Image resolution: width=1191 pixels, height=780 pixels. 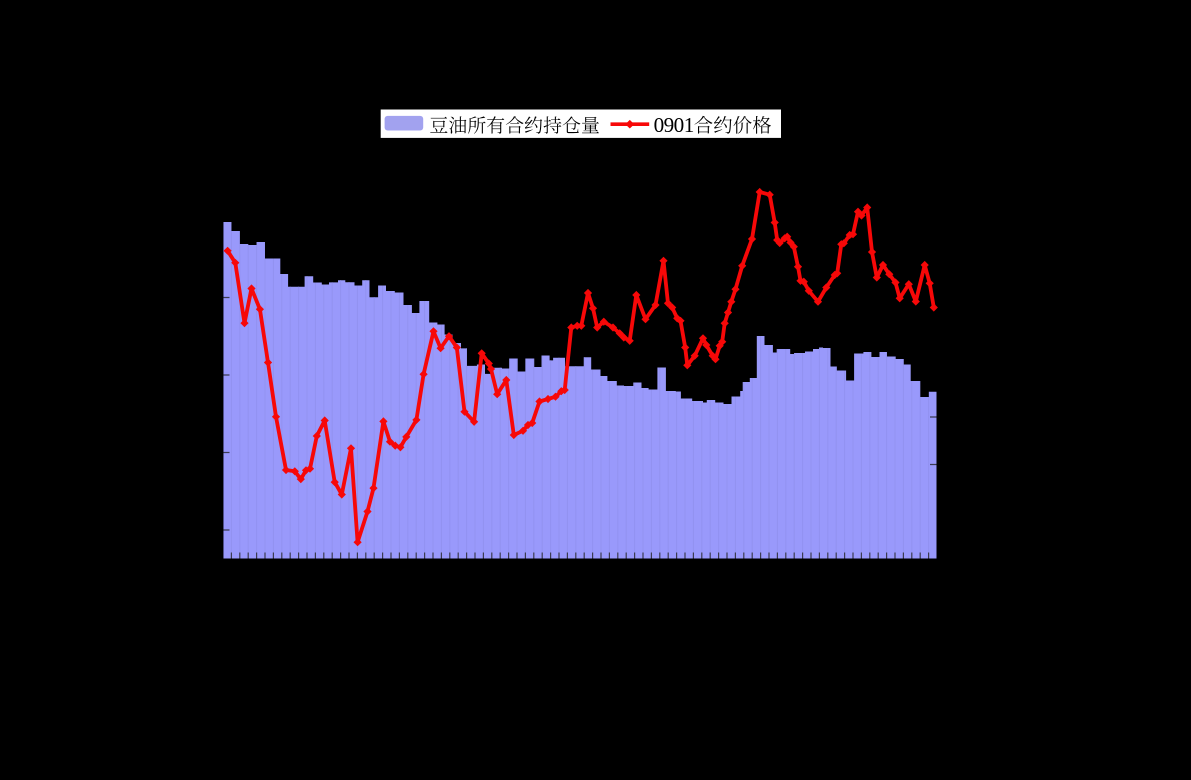 What do you see at coordinates (674, 125) in the screenshot?
I see `svg-text: 0901` at bounding box center [674, 125].